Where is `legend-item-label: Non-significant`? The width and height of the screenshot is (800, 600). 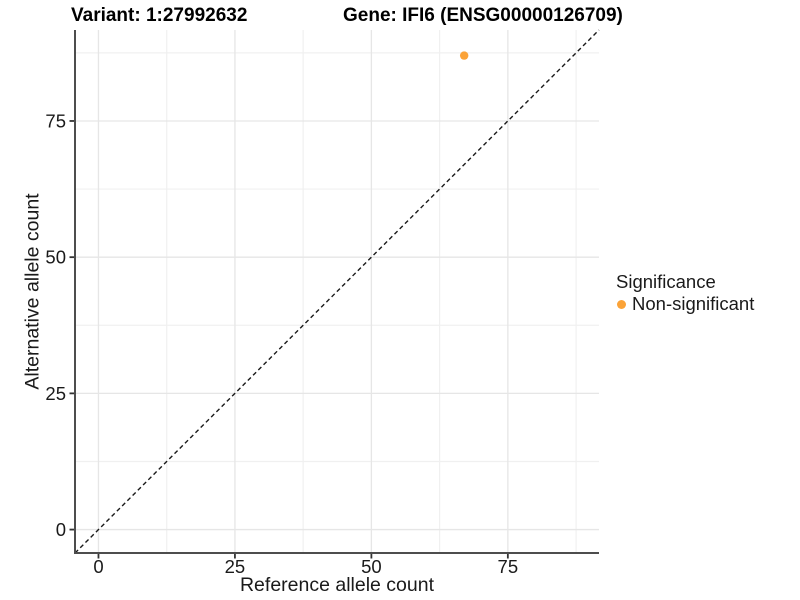 legend-item-label: Non-significant is located at coordinates (693, 303).